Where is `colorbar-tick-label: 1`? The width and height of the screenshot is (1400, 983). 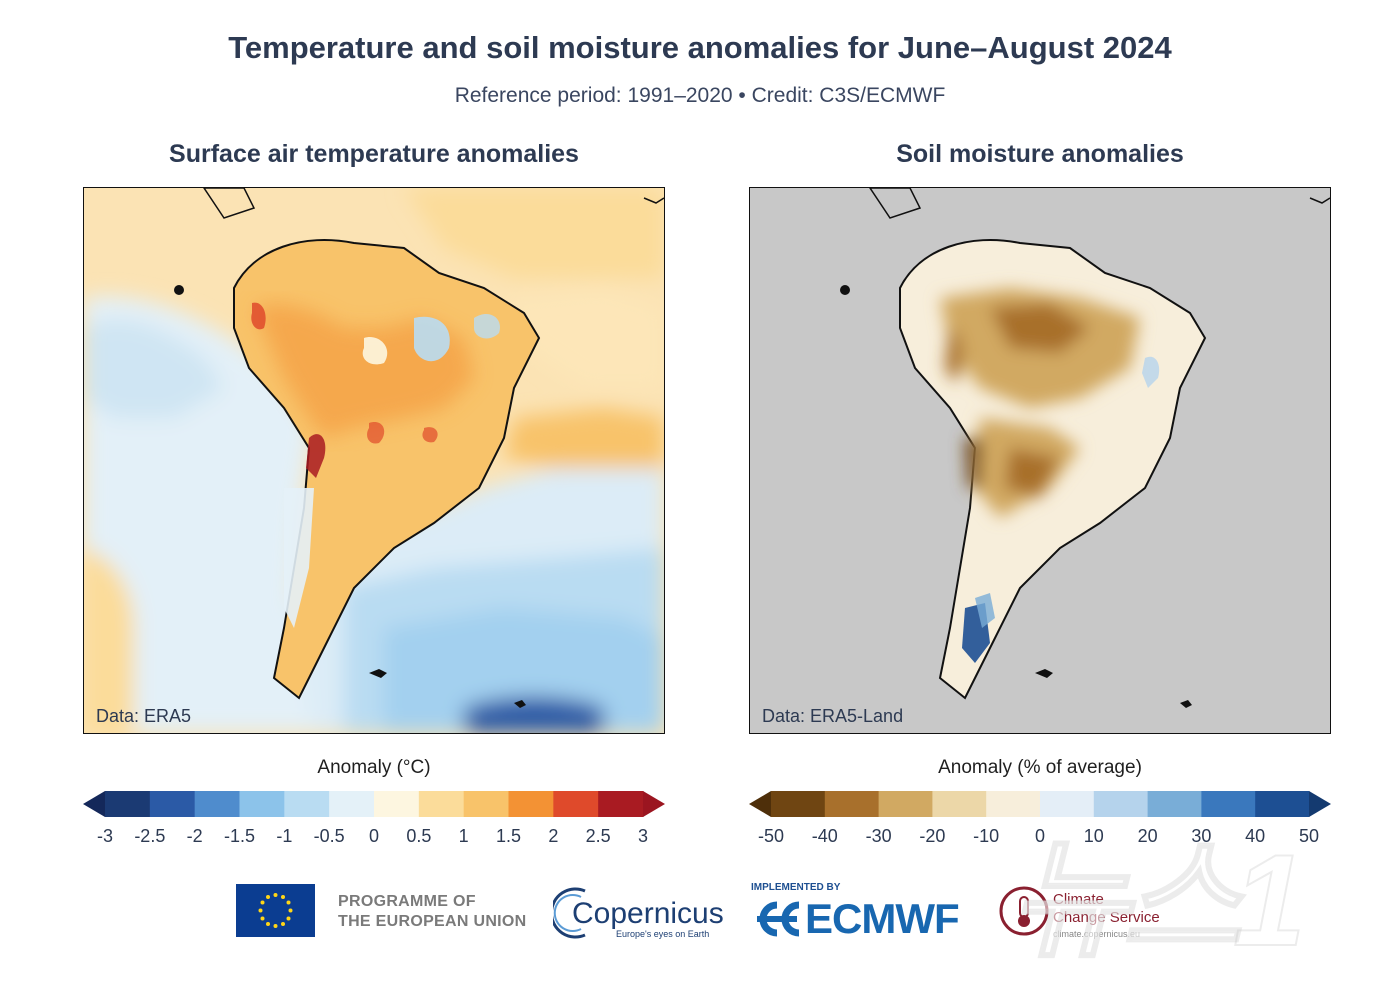 colorbar-tick-label: 1 is located at coordinates (463, 836).